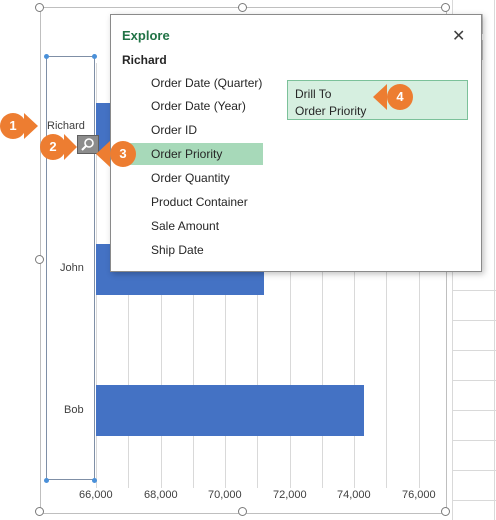  I want to click on popup-title: Explore, so click(146, 35).